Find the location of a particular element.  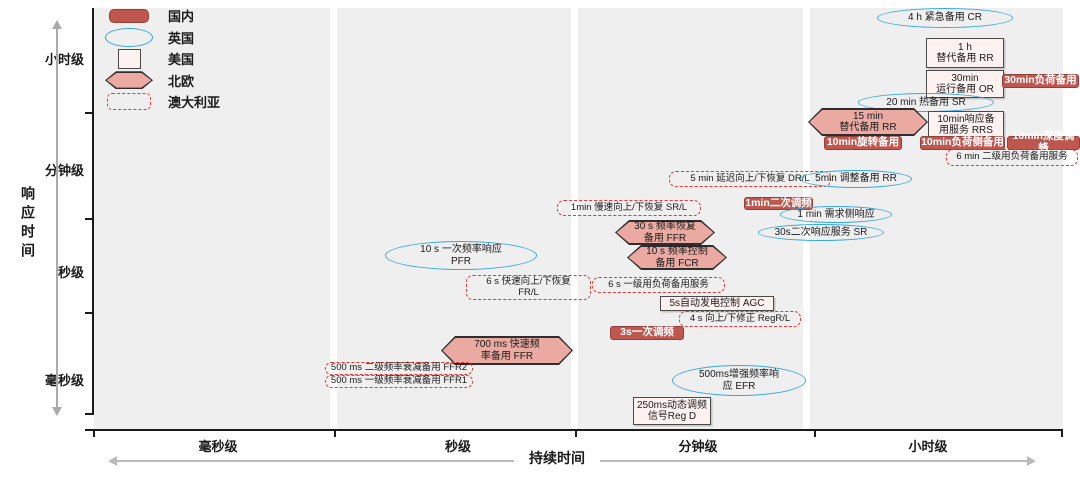

chart-item-cn: 3s一次调频 is located at coordinates (647, 333).